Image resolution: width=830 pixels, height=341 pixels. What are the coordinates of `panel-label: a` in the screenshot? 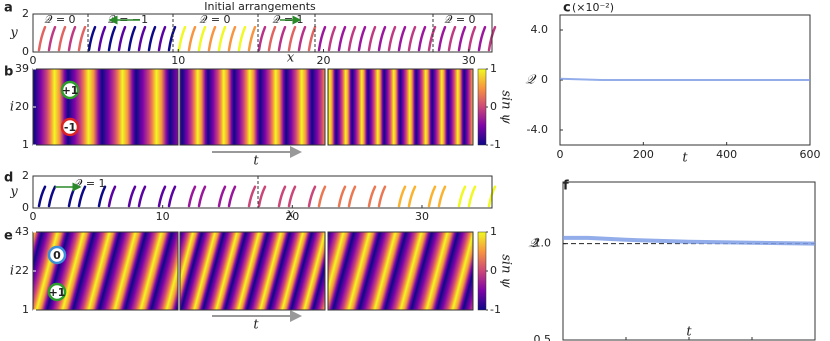 It's located at (8, 8).